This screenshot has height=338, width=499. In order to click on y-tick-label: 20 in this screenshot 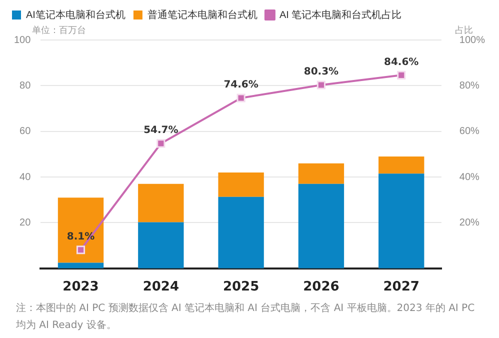, I will do `click(26, 222)`.